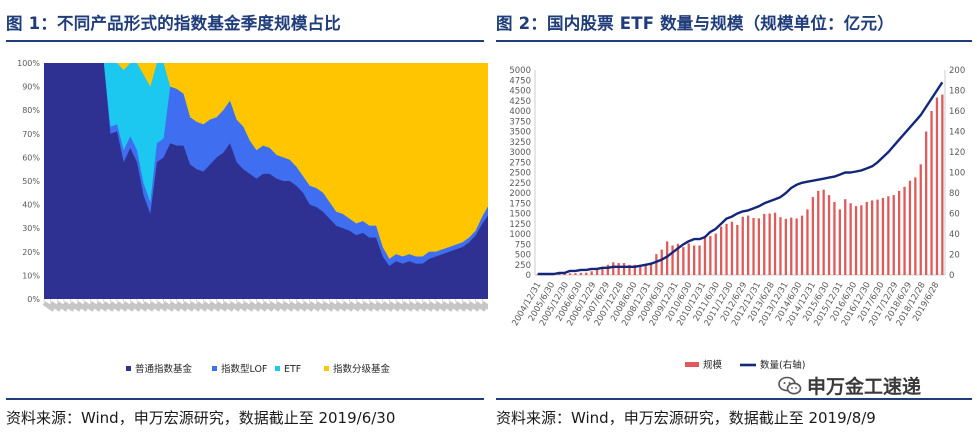 The width and height of the screenshot is (977, 433). What do you see at coordinates (954, 235) in the screenshot?
I see `y-right-tick-label: 40` at bounding box center [954, 235].